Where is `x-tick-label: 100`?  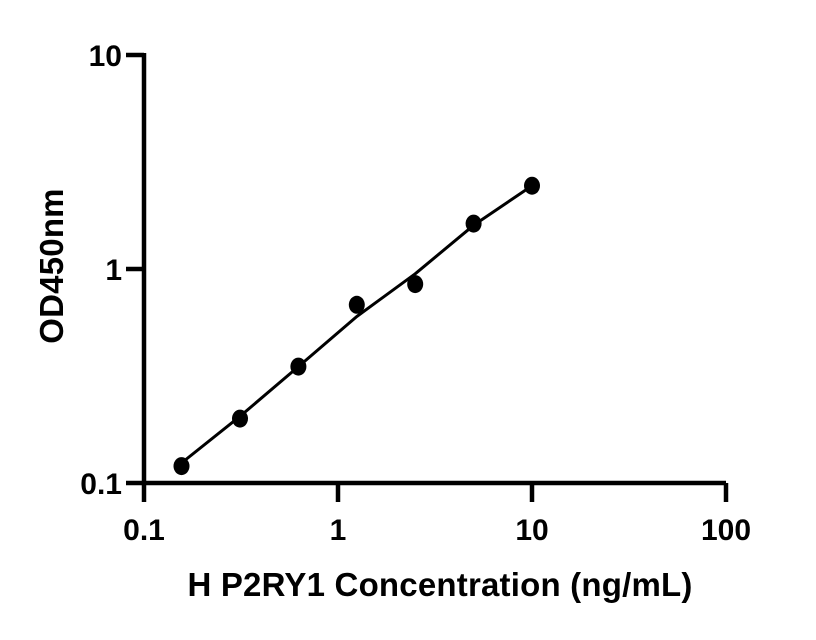 x-tick-label: 100 is located at coordinates (726, 530).